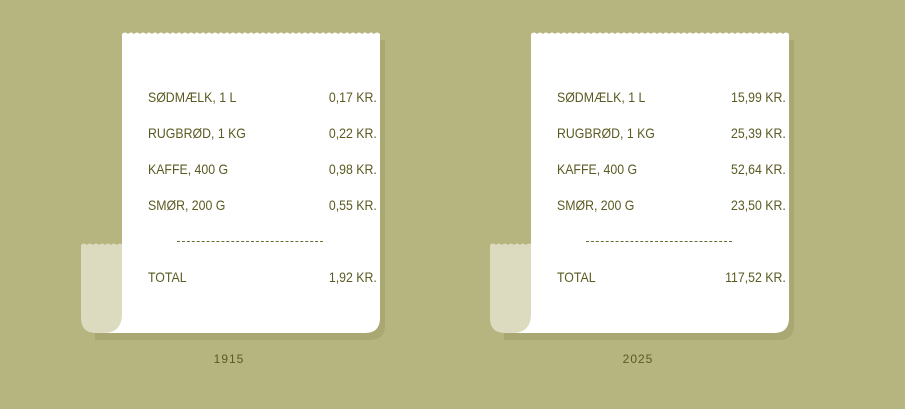 The height and width of the screenshot is (409, 905). What do you see at coordinates (352, 277) in the screenshot?
I see `total-price: 1,92 KR.` at bounding box center [352, 277].